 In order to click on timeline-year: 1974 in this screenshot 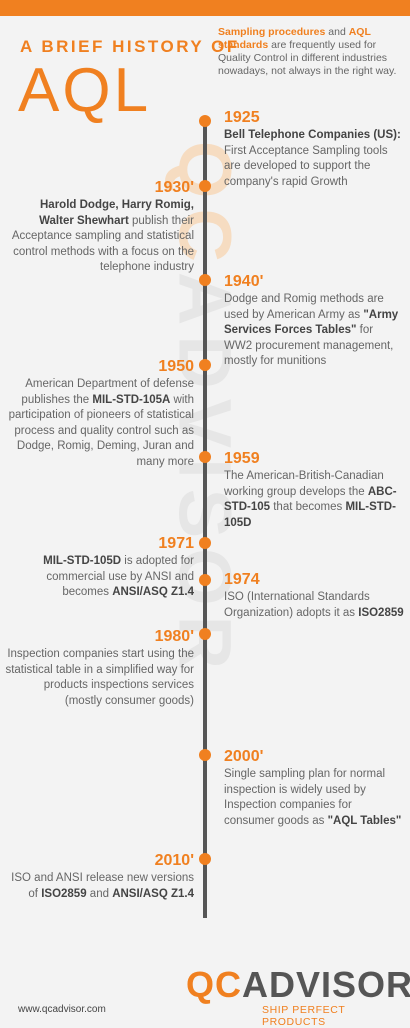, I will do `click(242, 579)`.